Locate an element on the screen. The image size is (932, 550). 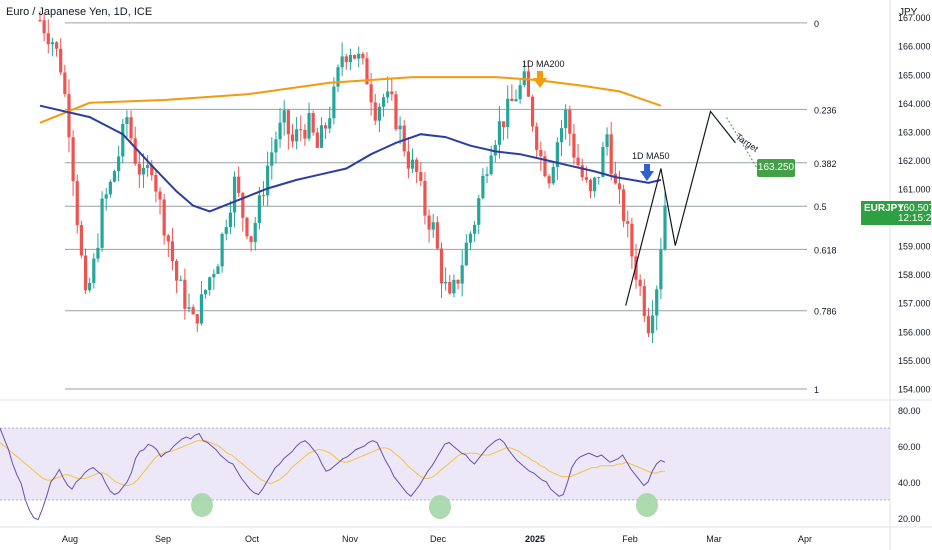
x-tick-label: Apr is located at coordinates (805, 539).